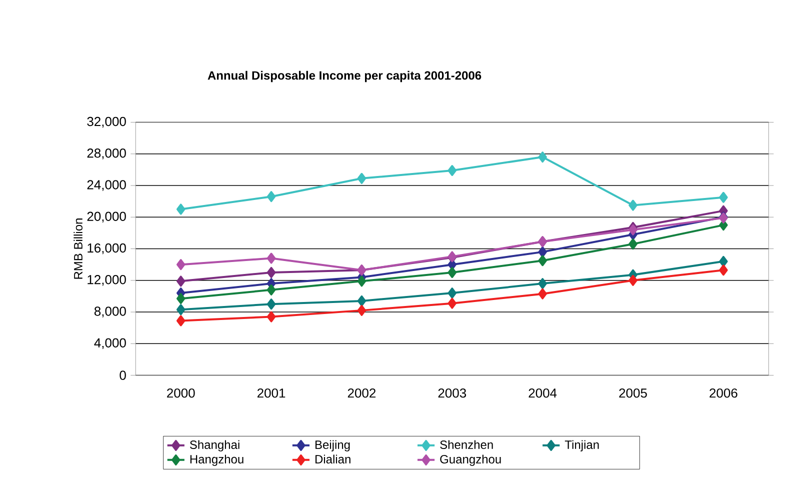  I want to click on legend-label: Shanghai, so click(215, 446).